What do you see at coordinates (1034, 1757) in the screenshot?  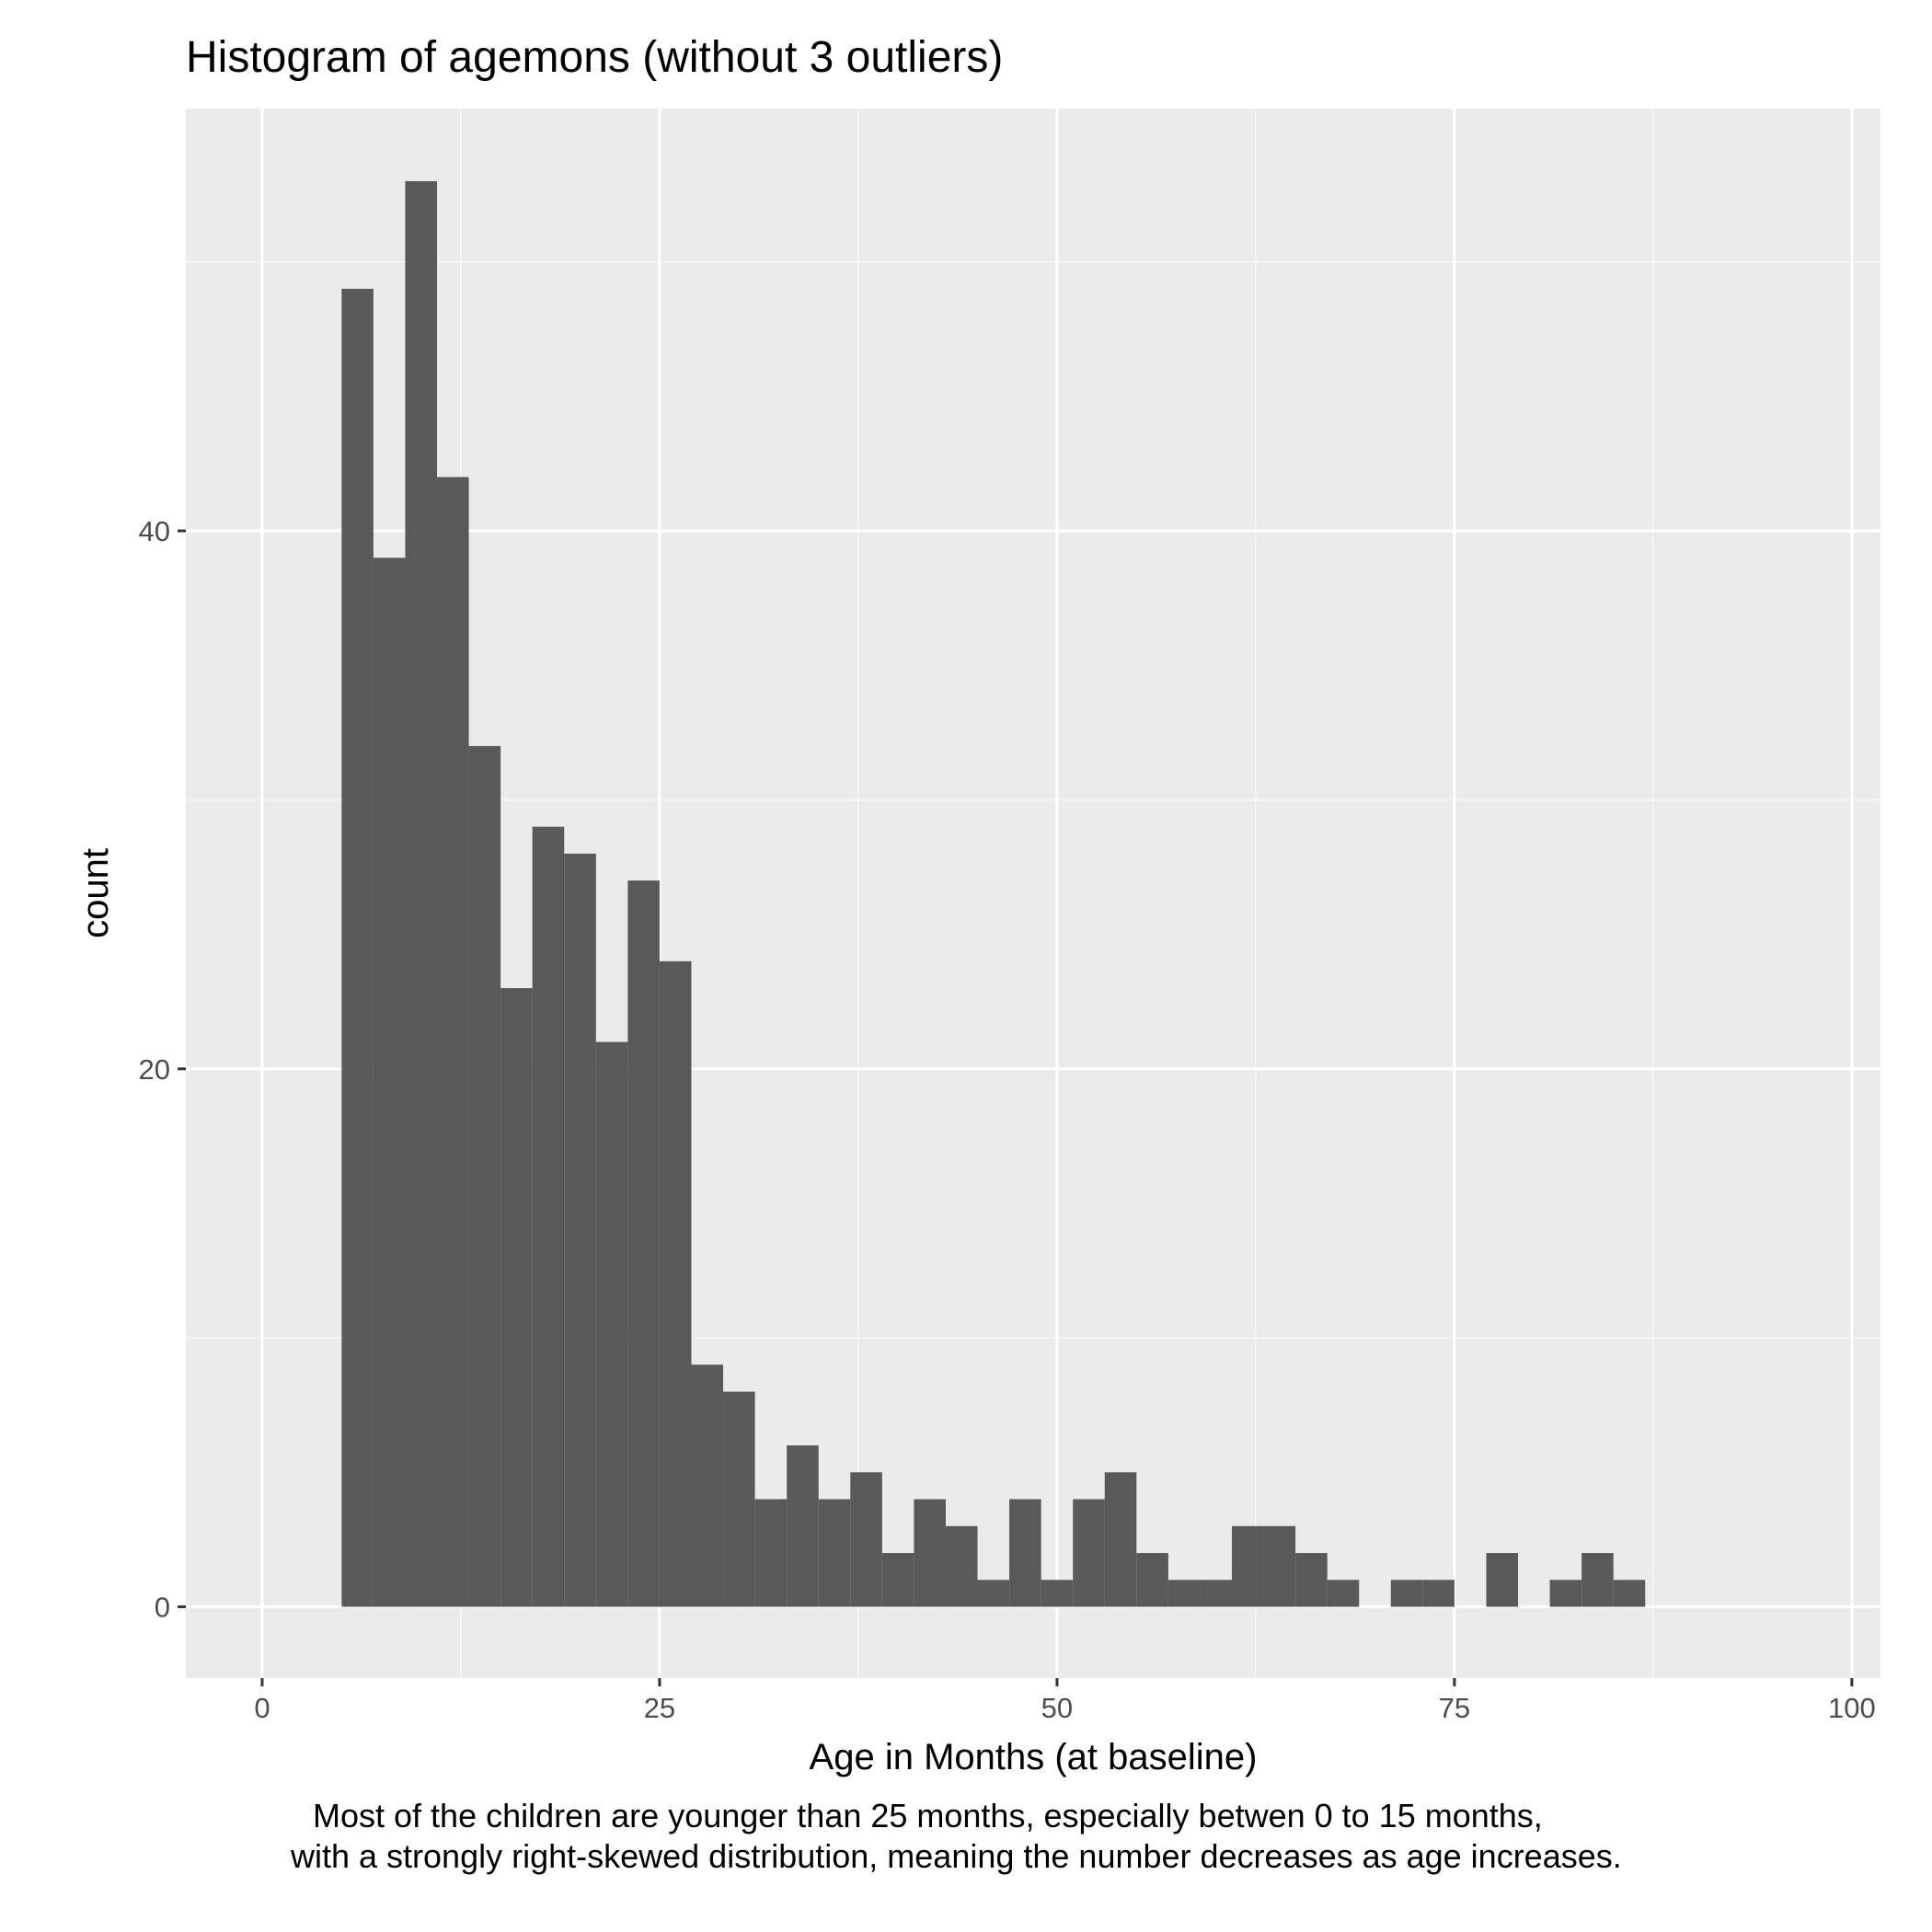 I see `x-axis-title: Age in Months (at baseline)` at bounding box center [1034, 1757].